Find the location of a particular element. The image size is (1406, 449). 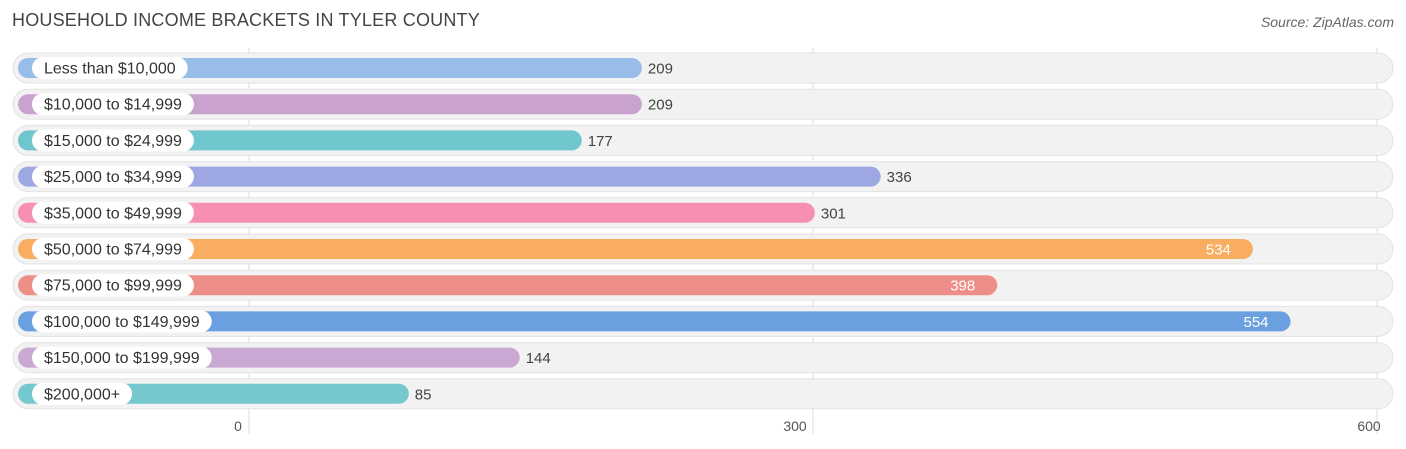

category-label: $200,000+ is located at coordinates (82, 394).